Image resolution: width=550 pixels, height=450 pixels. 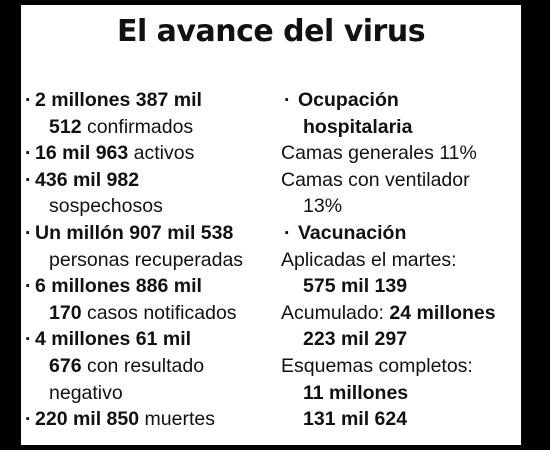 I want to click on stat-negativo-line3: negativo, so click(x=156, y=393).